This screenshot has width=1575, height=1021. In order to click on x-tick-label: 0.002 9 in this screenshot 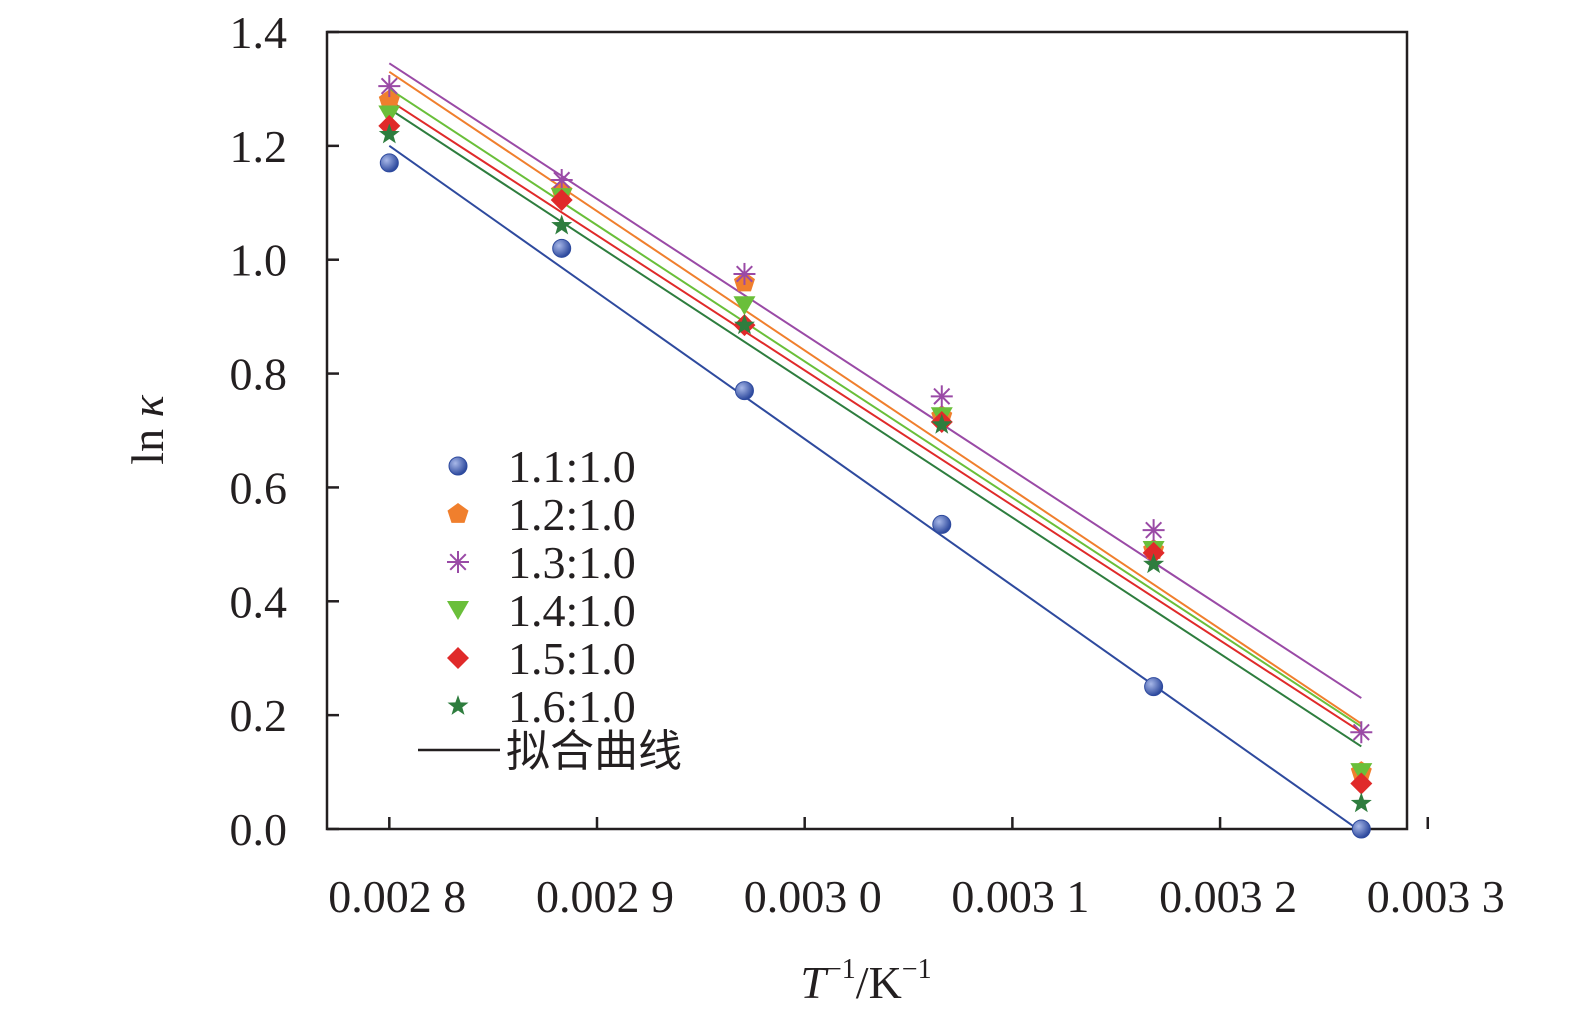, I will do `click(605, 896)`.